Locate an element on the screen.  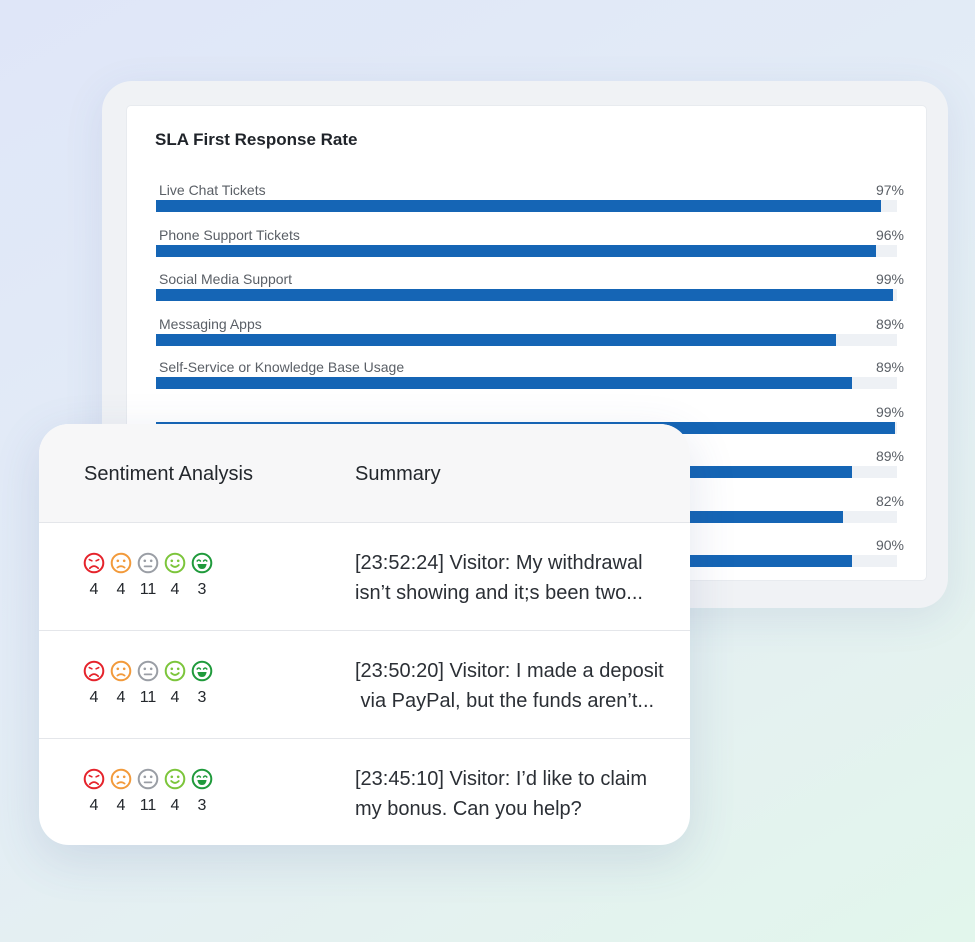
sla-bar-row: Phone Support Tickets 96% is located at coordinates (530, 242).